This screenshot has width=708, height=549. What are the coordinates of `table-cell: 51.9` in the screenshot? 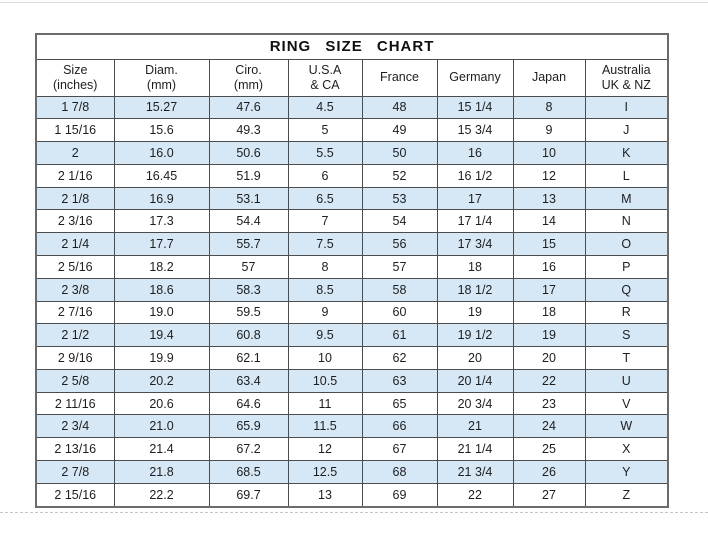 It's located at (248, 175).